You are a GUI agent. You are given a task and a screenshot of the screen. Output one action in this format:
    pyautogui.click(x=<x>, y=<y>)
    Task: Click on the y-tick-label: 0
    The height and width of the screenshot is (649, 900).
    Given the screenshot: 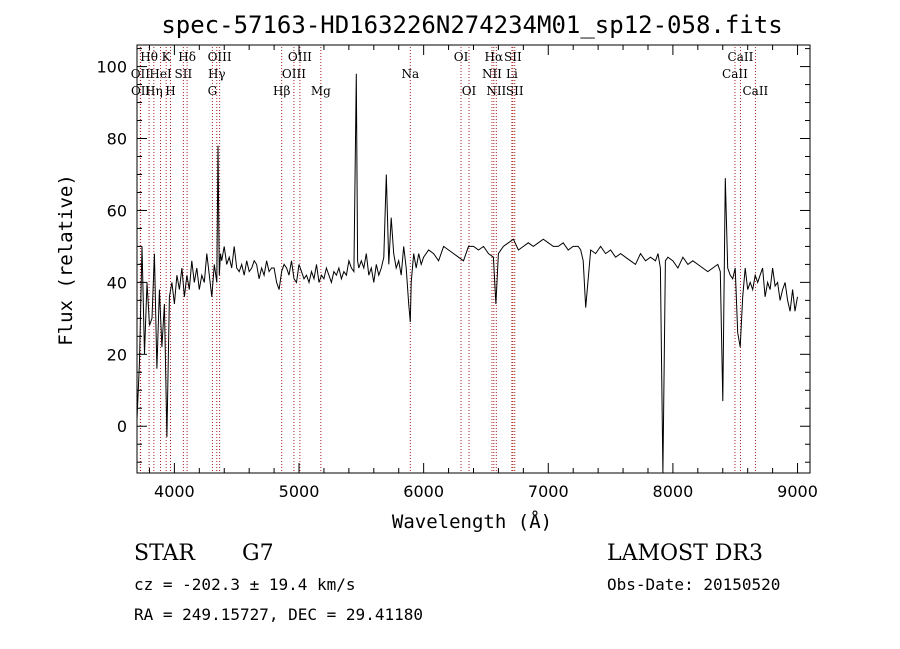 What is the action you would take?
    pyautogui.click(x=122, y=426)
    